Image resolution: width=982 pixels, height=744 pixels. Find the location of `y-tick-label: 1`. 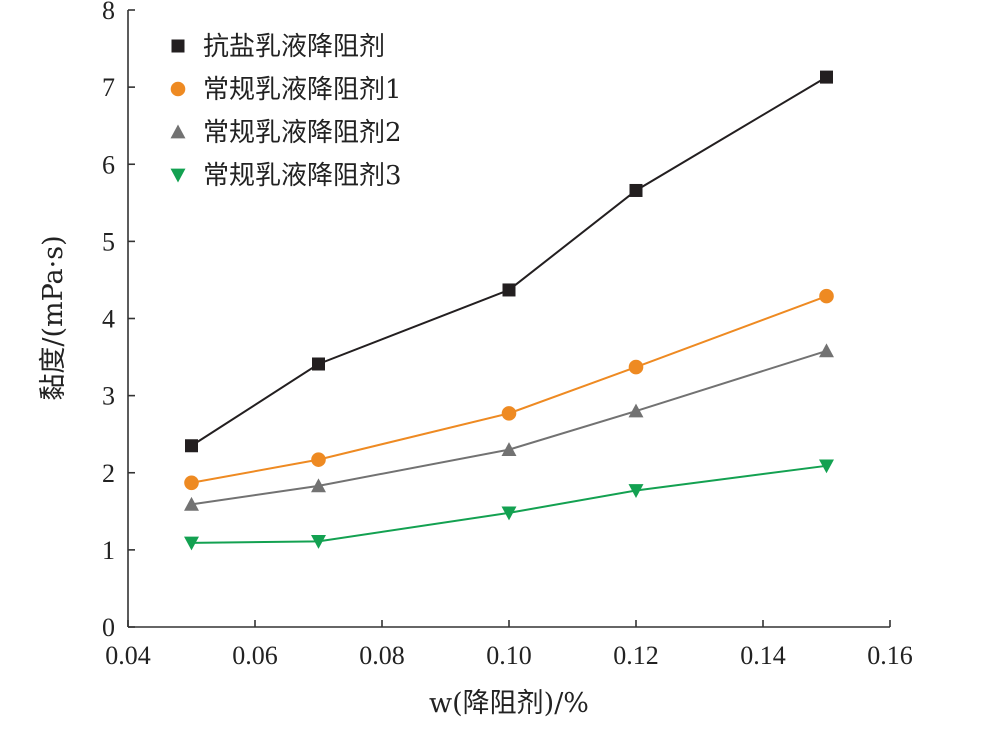

y-tick-label: 1 is located at coordinates (108, 550).